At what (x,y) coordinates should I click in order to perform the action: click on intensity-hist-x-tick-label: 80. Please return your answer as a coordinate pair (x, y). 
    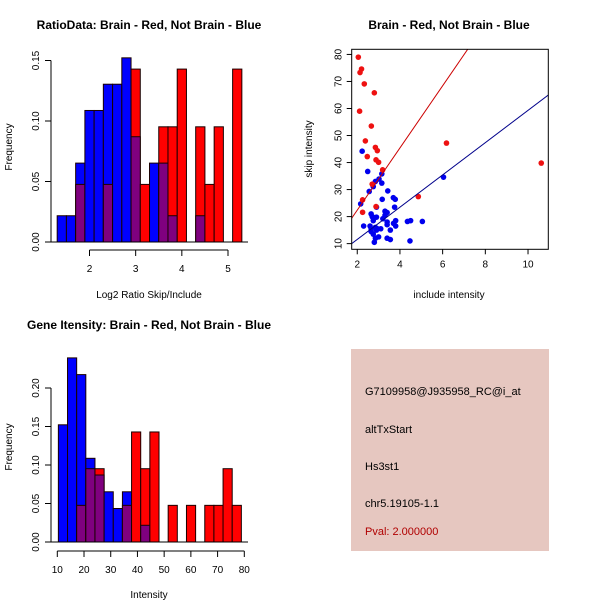
    Looking at the image, I should click on (245, 570).